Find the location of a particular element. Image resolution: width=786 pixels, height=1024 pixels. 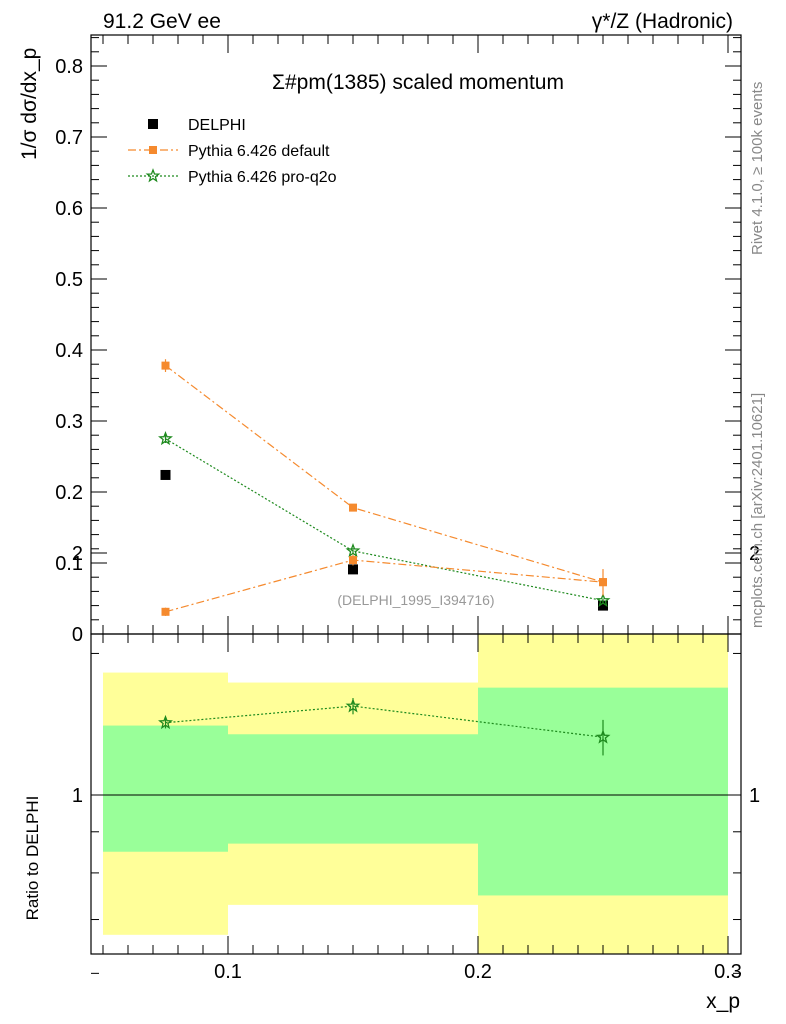

header-left: 91.2 GeV ee is located at coordinates (162, 21).